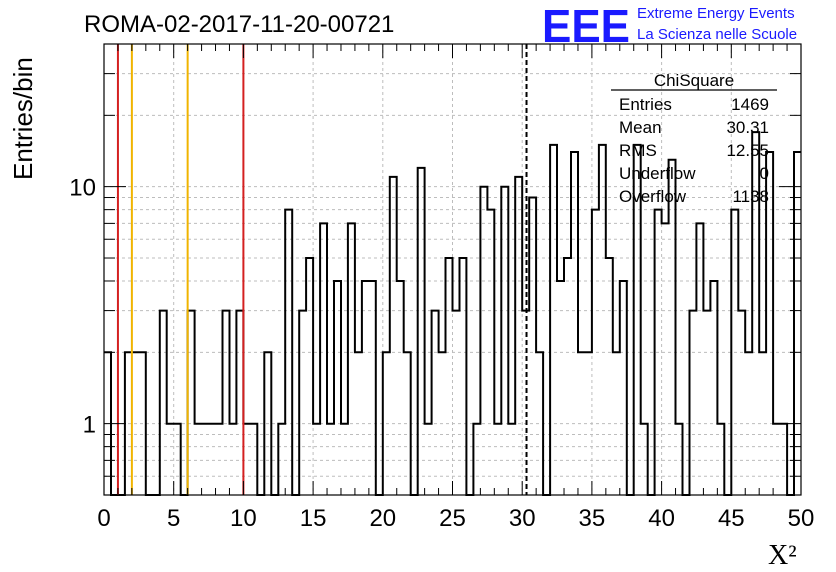  What do you see at coordinates (23, 118) in the screenshot?
I see `y-axis-label: Entries/bin` at bounding box center [23, 118].